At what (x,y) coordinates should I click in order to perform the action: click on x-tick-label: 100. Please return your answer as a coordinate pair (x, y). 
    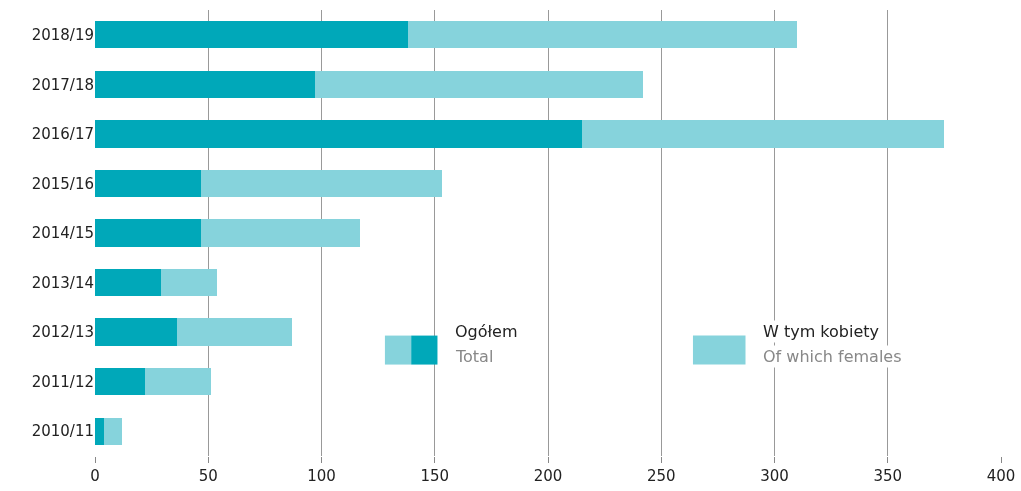
    Looking at the image, I should click on (321, 476).